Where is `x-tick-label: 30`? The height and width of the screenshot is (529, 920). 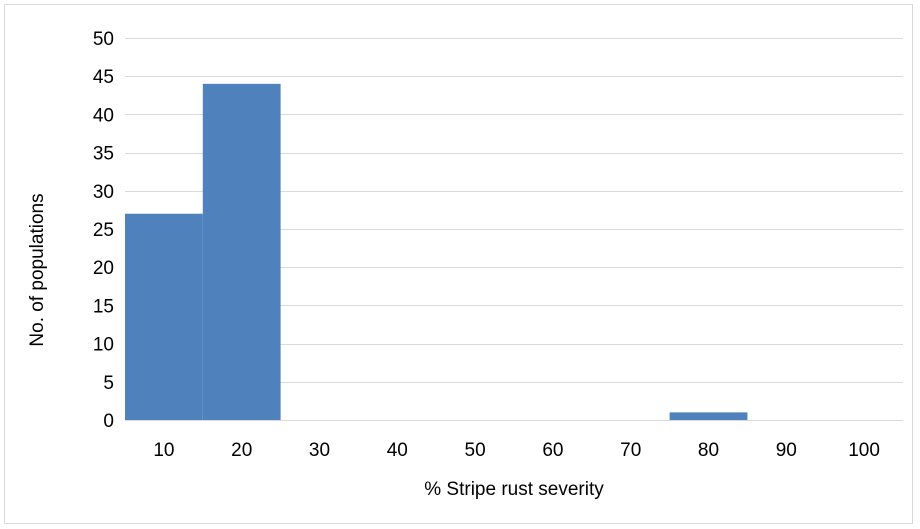
x-tick-label: 30 is located at coordinates (319, 450).